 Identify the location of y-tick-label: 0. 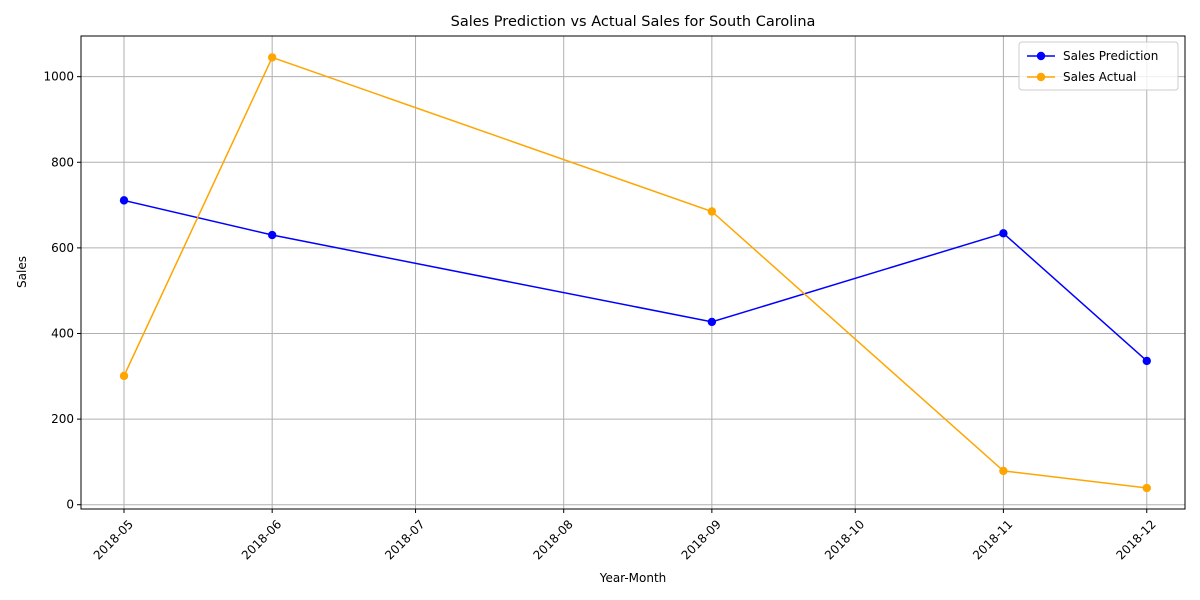
(70, 505).